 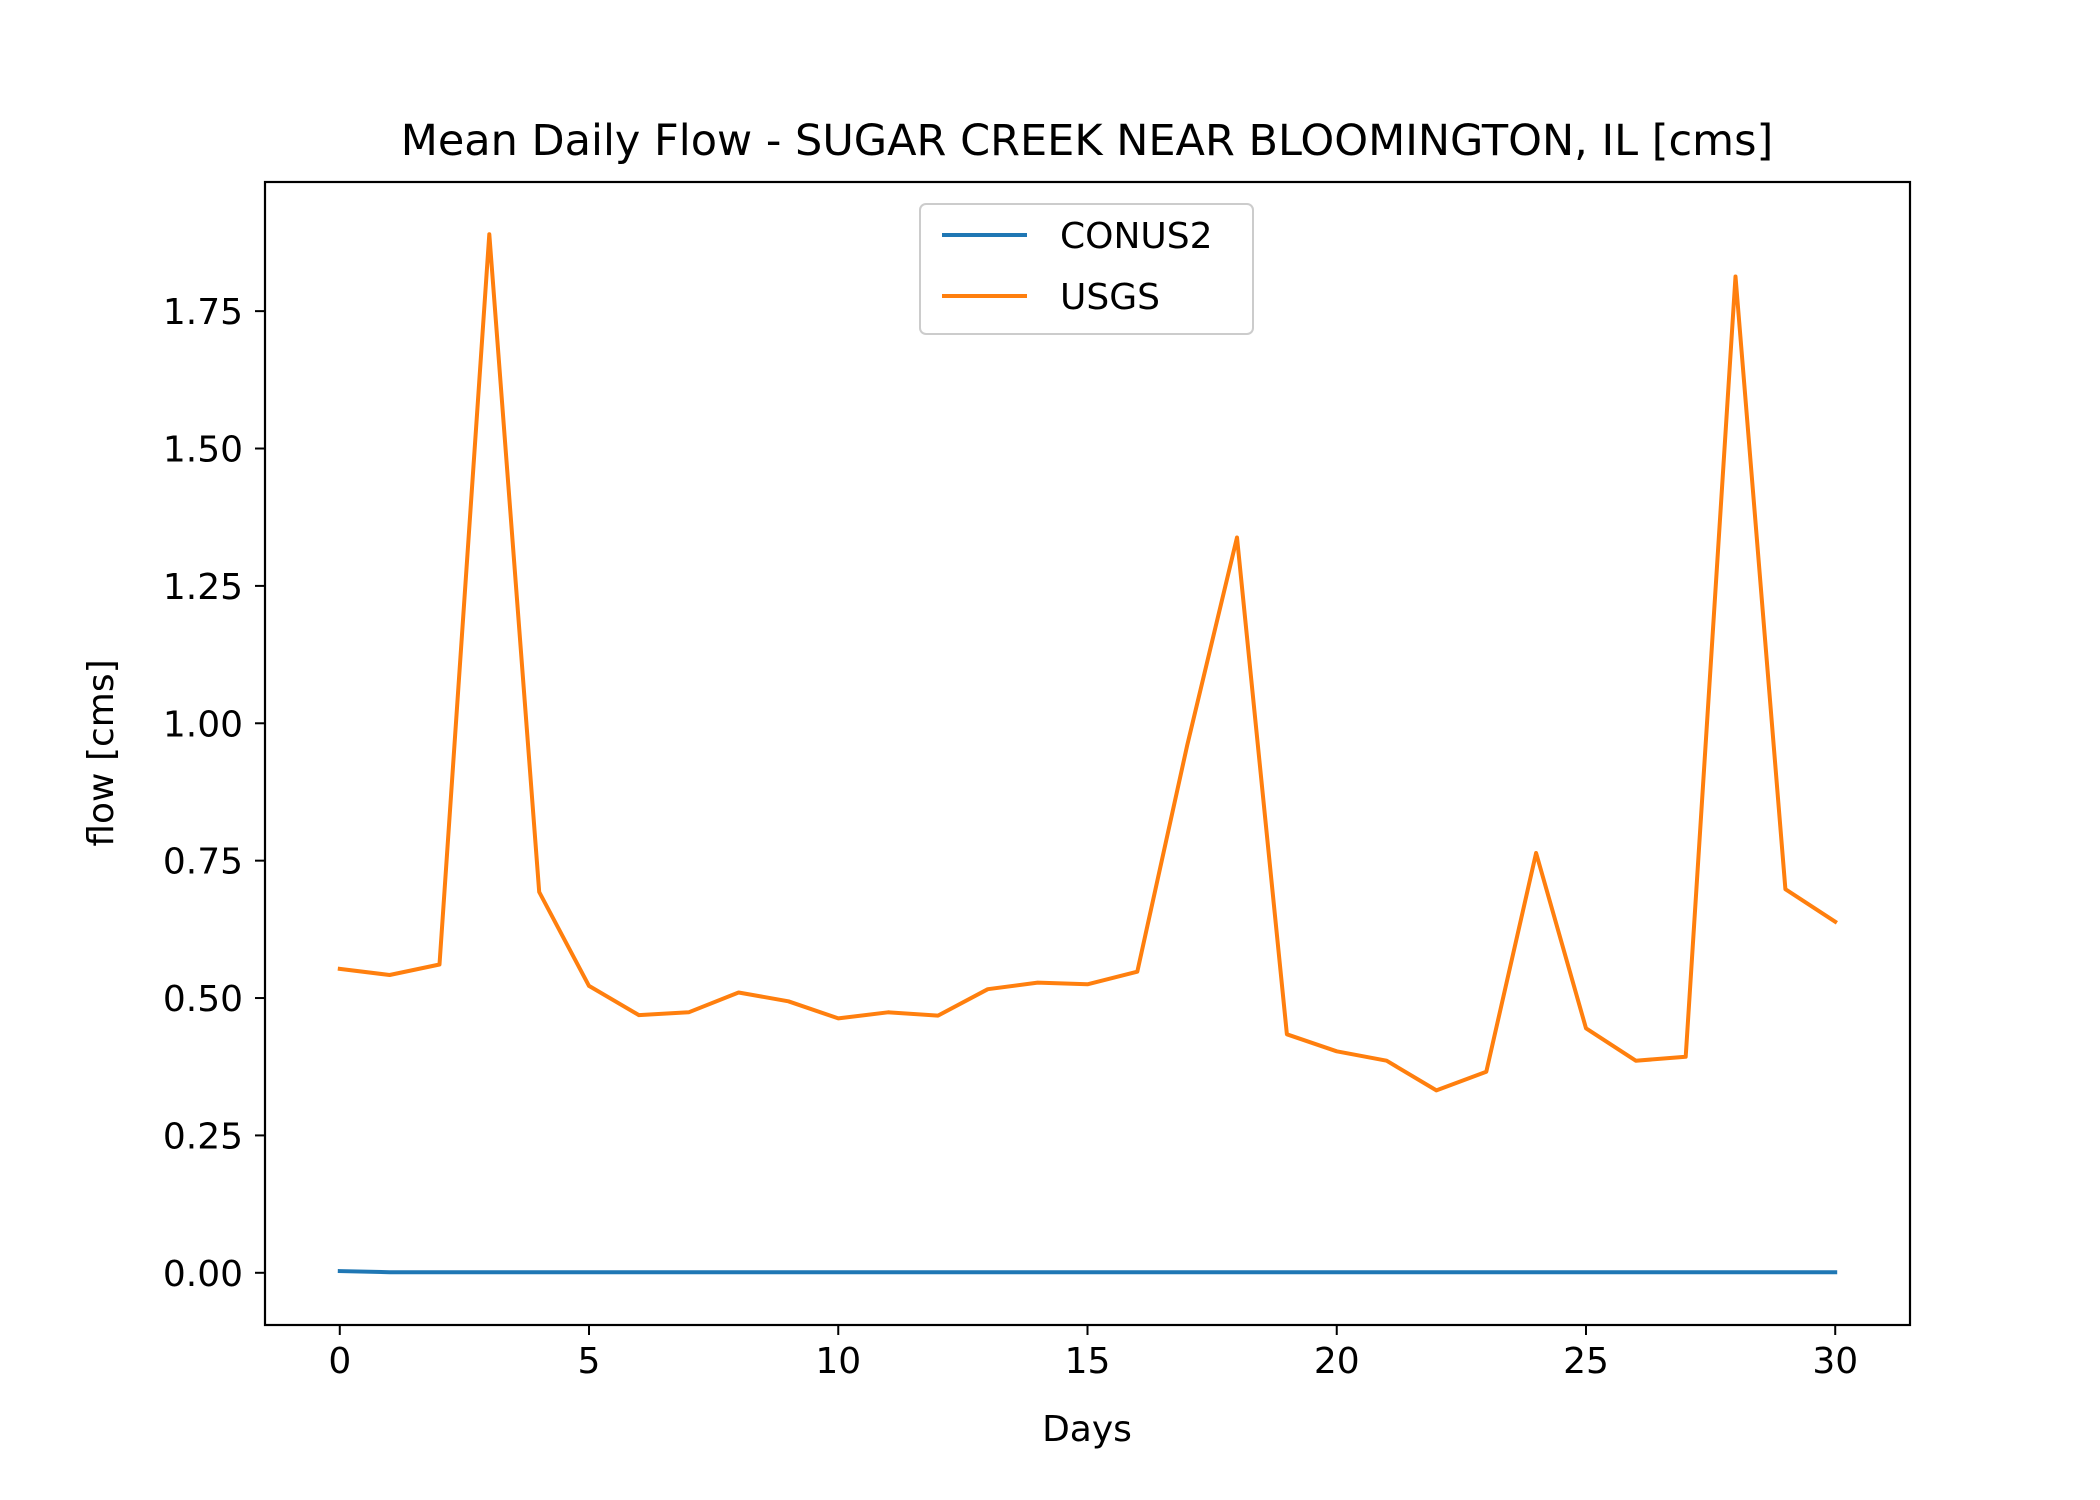 What do you see at coordinates (1586, 1361) in the screenshot?
I see `x-tick-label: 25` at bounding box center [1586, 1361].